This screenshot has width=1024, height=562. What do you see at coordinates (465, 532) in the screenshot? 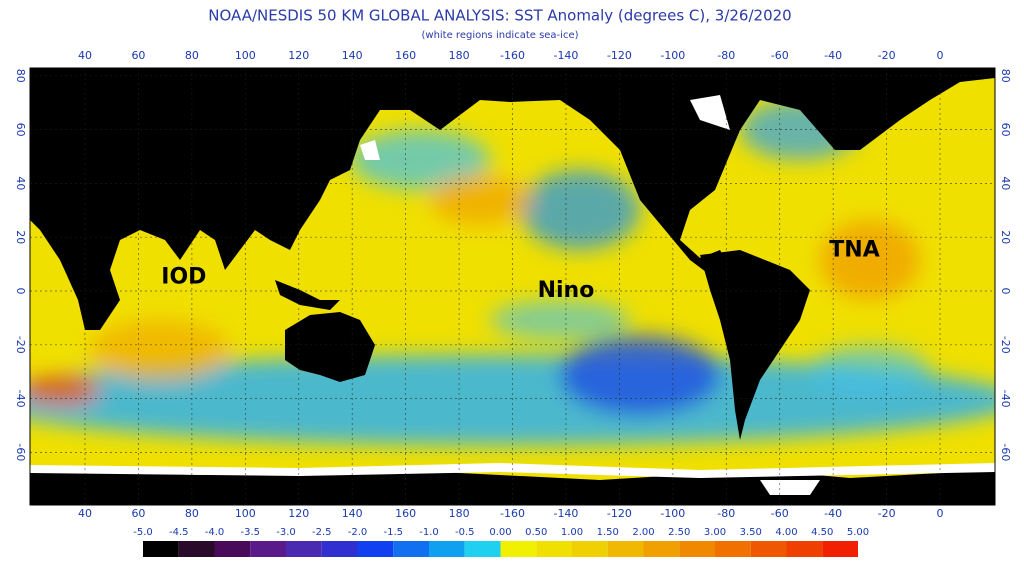
I see `colorbar-label: -0.5` at bounding box center [465, 532].